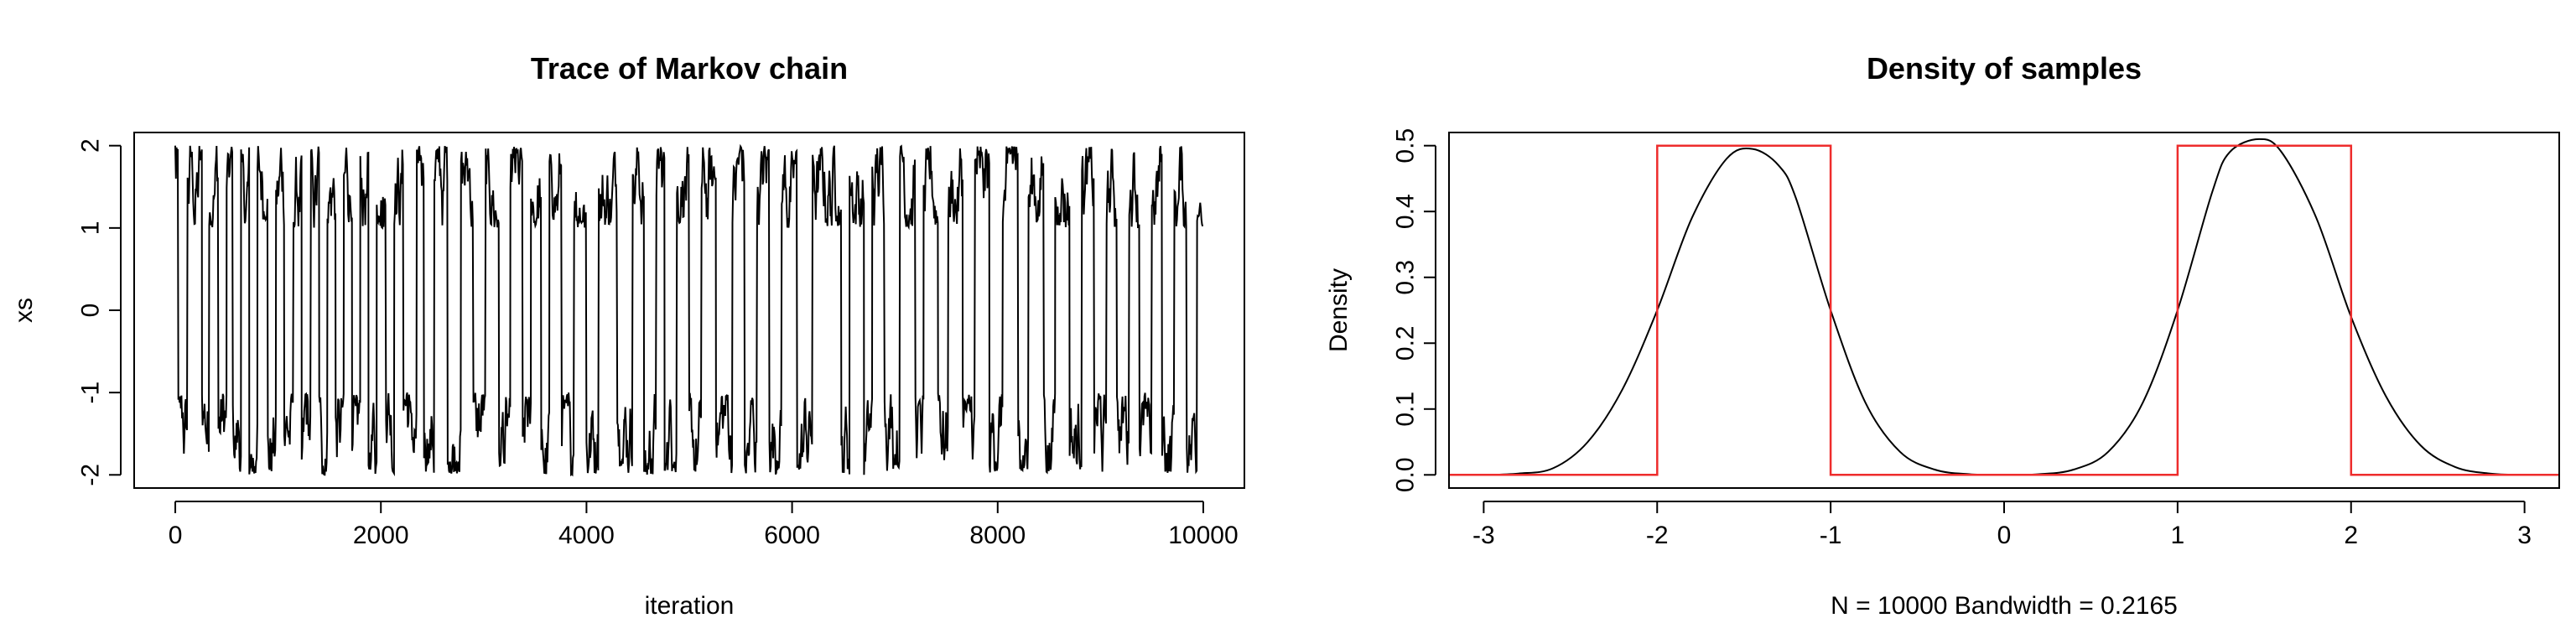 The width and height of the screenshot is (2576, 644). Describe the element at coordinates (1339, 310) in the screenshot. I see `density-ylabel: Density` at that location.